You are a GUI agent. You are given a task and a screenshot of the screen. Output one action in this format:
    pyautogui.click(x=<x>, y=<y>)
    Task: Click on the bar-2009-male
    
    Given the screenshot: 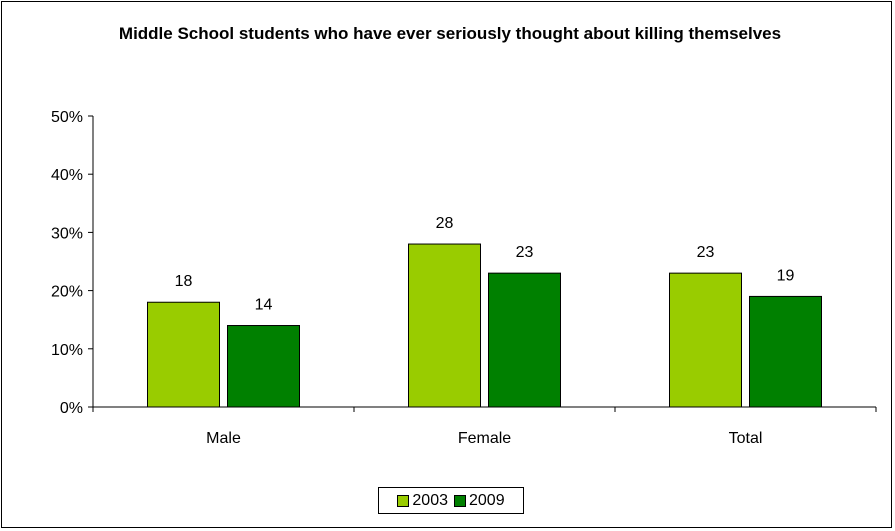 What is the action you would take?
    pyautogui.click(x=263, y=366)
    